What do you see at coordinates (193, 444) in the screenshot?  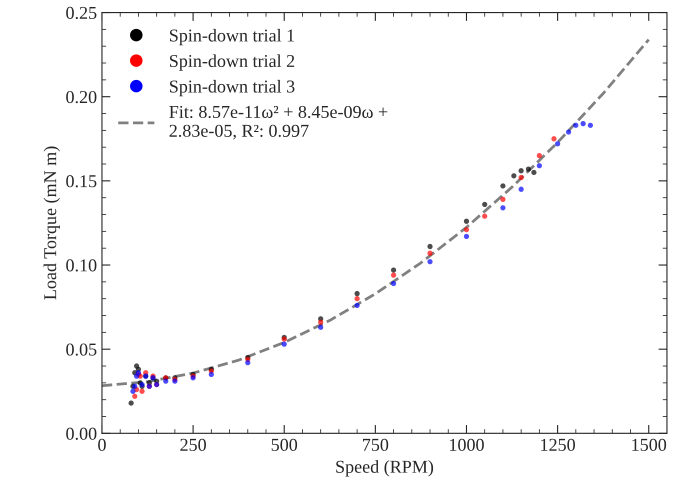 I see `x-tick-label: 250` at bounding box center [193, 444].